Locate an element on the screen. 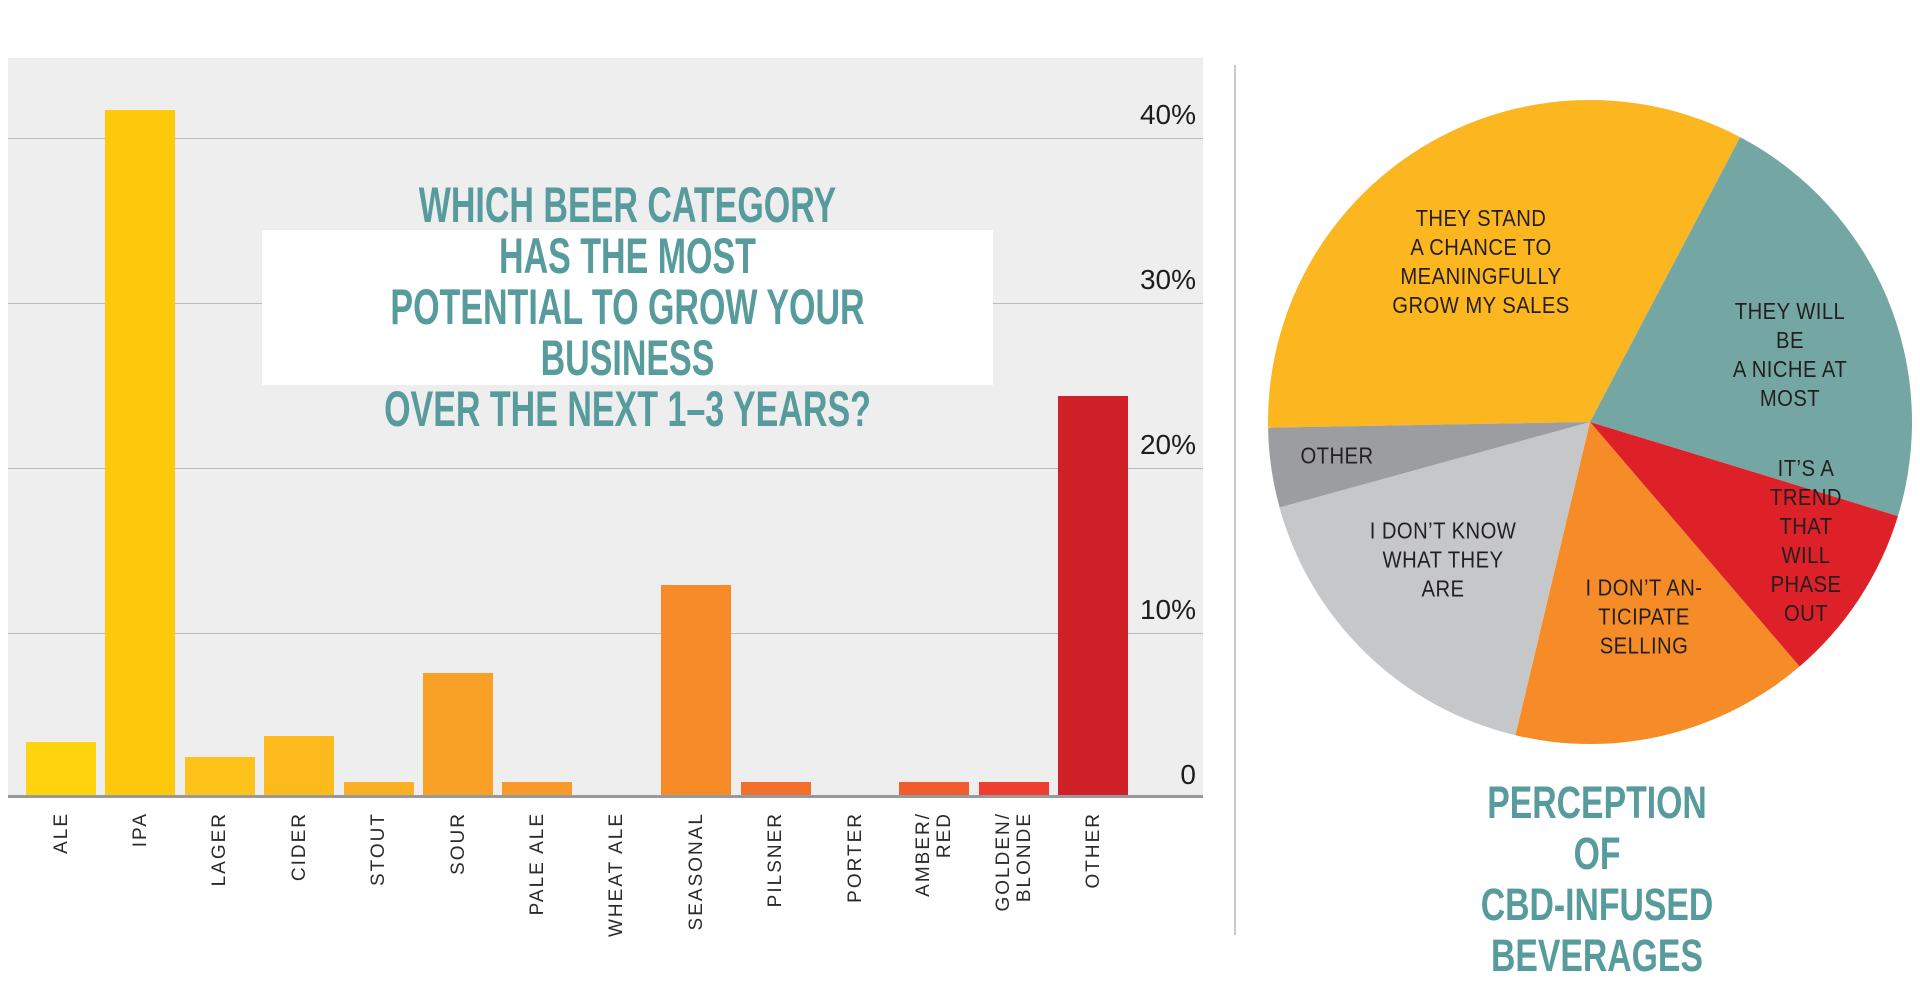 This screenshot has height=1000, width=1920. x-label-text: ALE is located at coordinates (61, 833).